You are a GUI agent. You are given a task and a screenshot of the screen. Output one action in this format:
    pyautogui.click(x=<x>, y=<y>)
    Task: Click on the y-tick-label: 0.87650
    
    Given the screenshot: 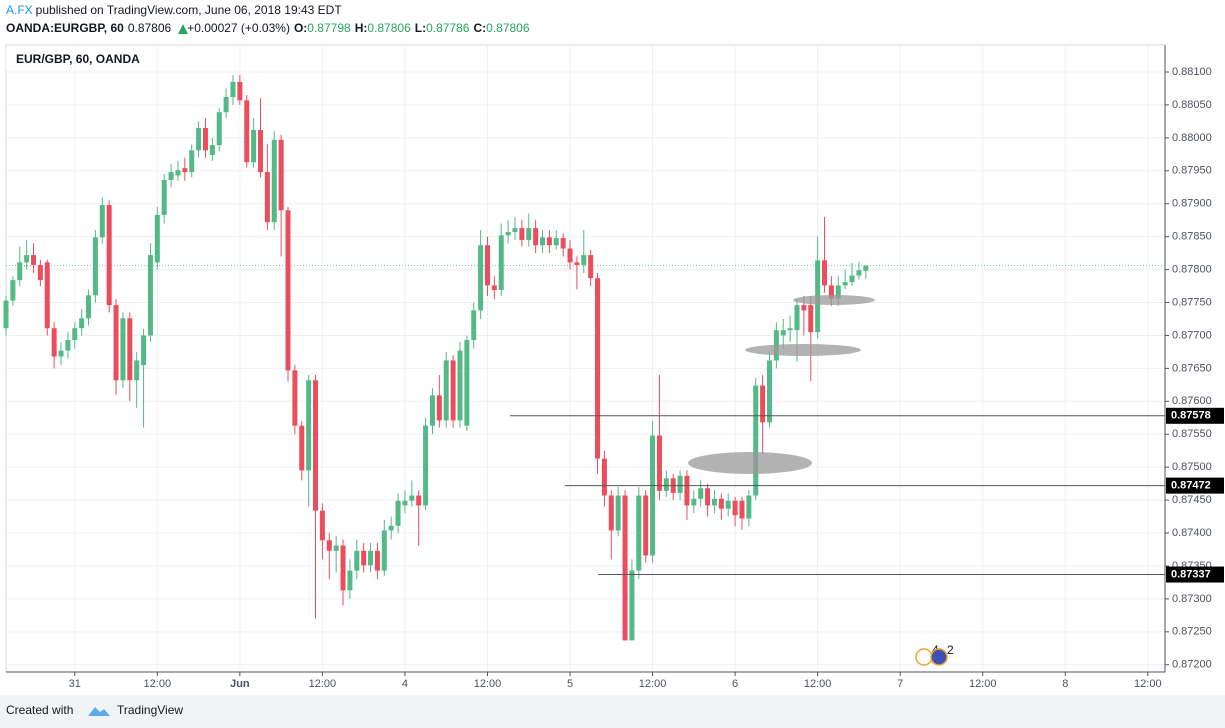 What is the action you would take?
    pyautogui.click(x=1192, y=368)
    